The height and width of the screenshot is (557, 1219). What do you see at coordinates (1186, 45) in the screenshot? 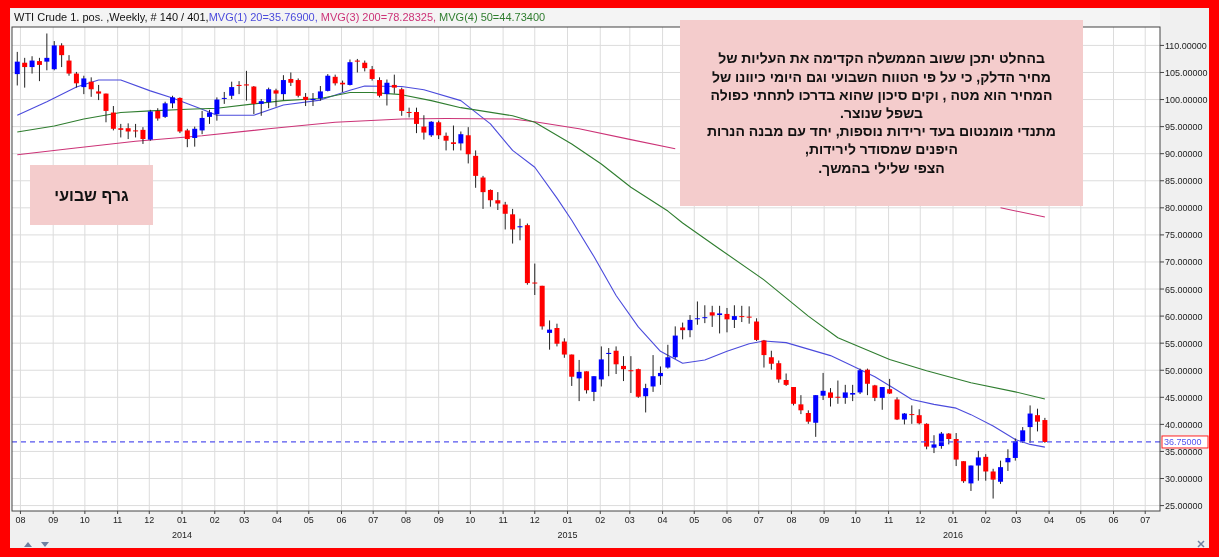
I see `y-tick-label: 110.00000` at bounding box center [1186, 45].